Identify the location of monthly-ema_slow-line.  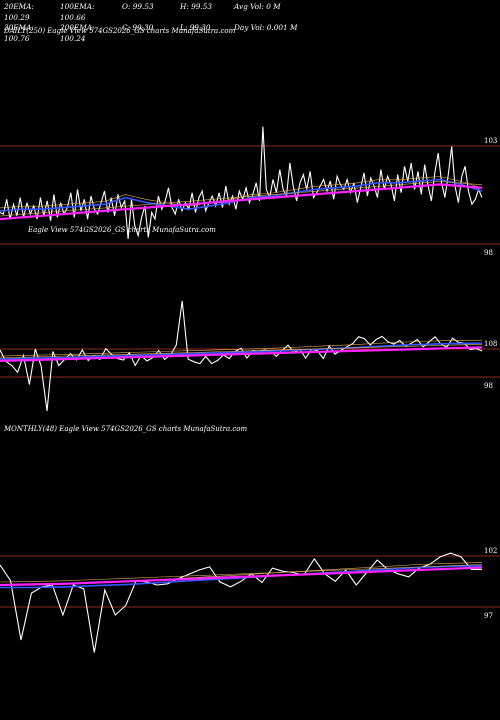
(241, 576).